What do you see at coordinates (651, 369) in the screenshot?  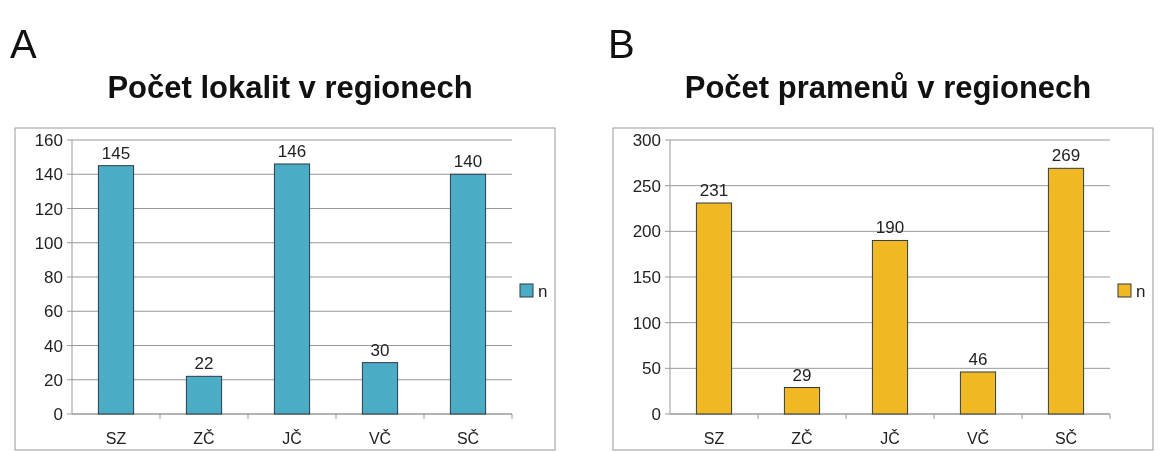 I see `y-tick-label: 50` at bounding box center [651, 369].